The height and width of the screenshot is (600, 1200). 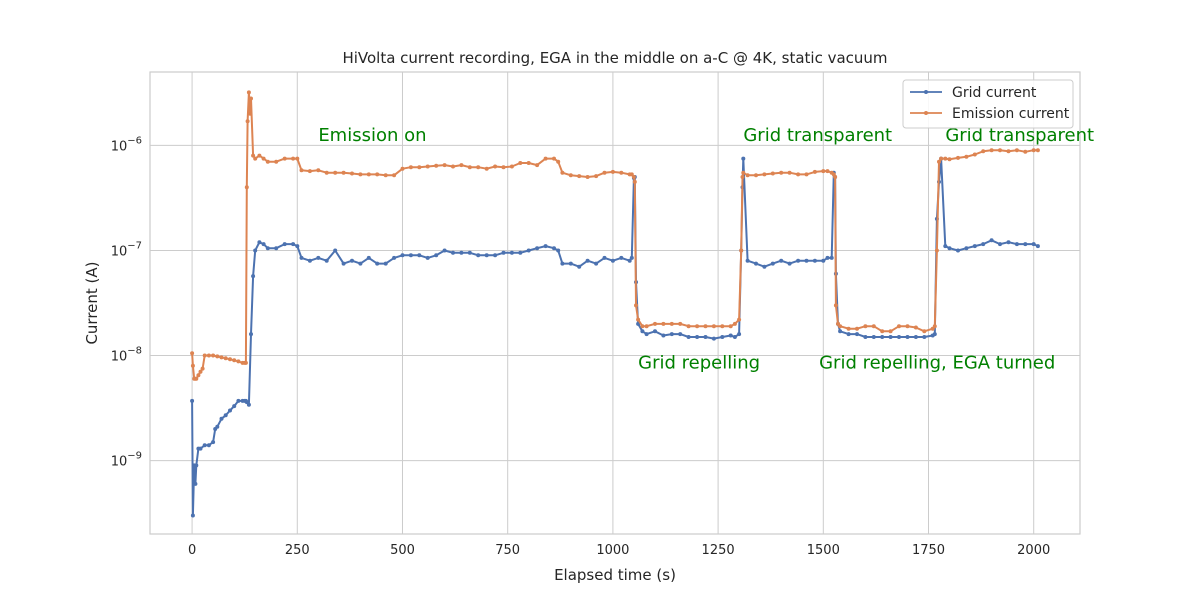 What do you see at coordinates (126, 144) in the screenshot?
I see `y-tick-label: 10⁻⁶` at bounding box center [126, 144].